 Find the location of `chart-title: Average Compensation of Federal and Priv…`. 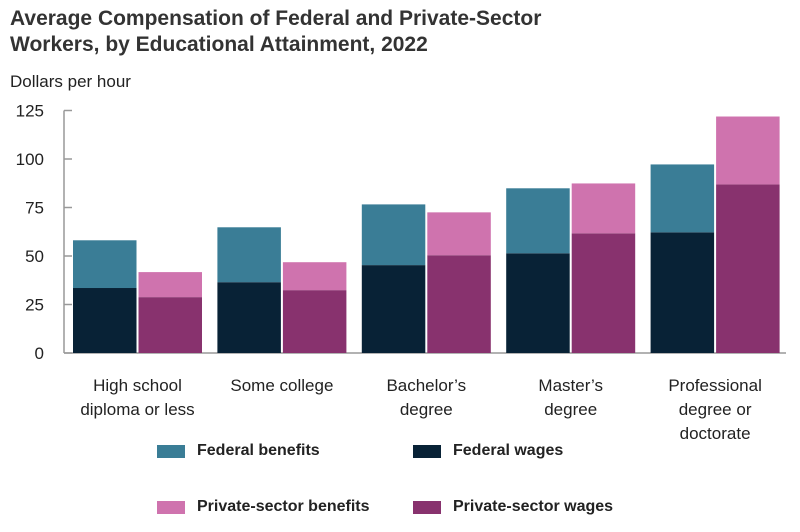

chart-title: Average Compensation of Federal and Priv… is located at coordinates (276, 31).